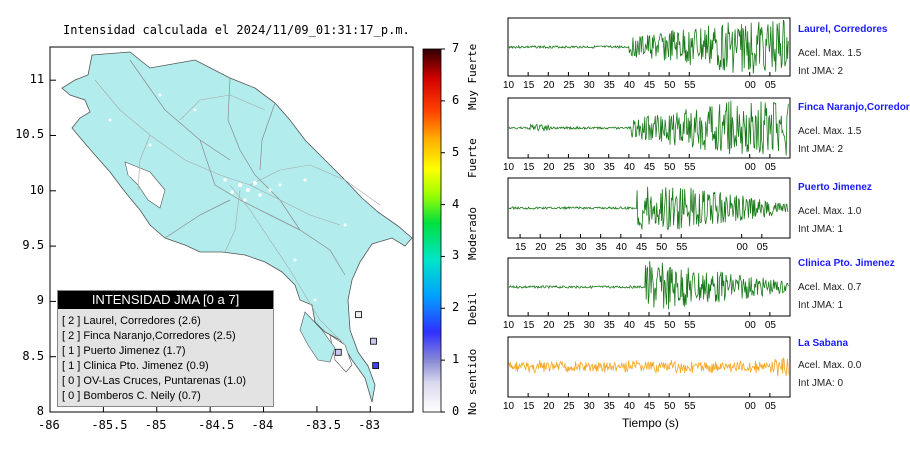 The width and height of the screenshot is (910, 460). Describe the element at coordinates (456, 307) in the screenshot. I see `colorbar-tick-label: 2` at that location.